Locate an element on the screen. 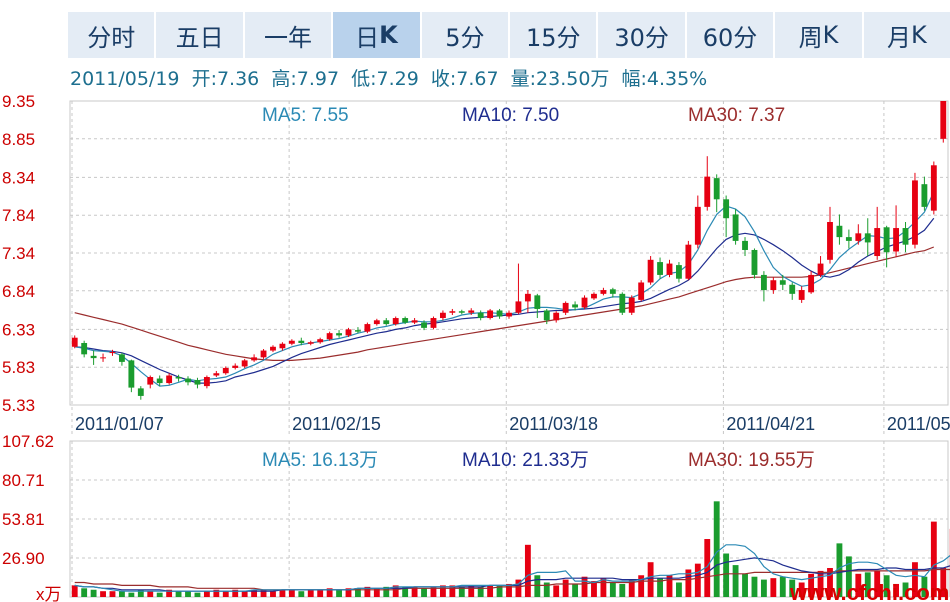 The image size is (950, 602). date-tick-label: 2011/04/21 is located at coordinates (770, 424).